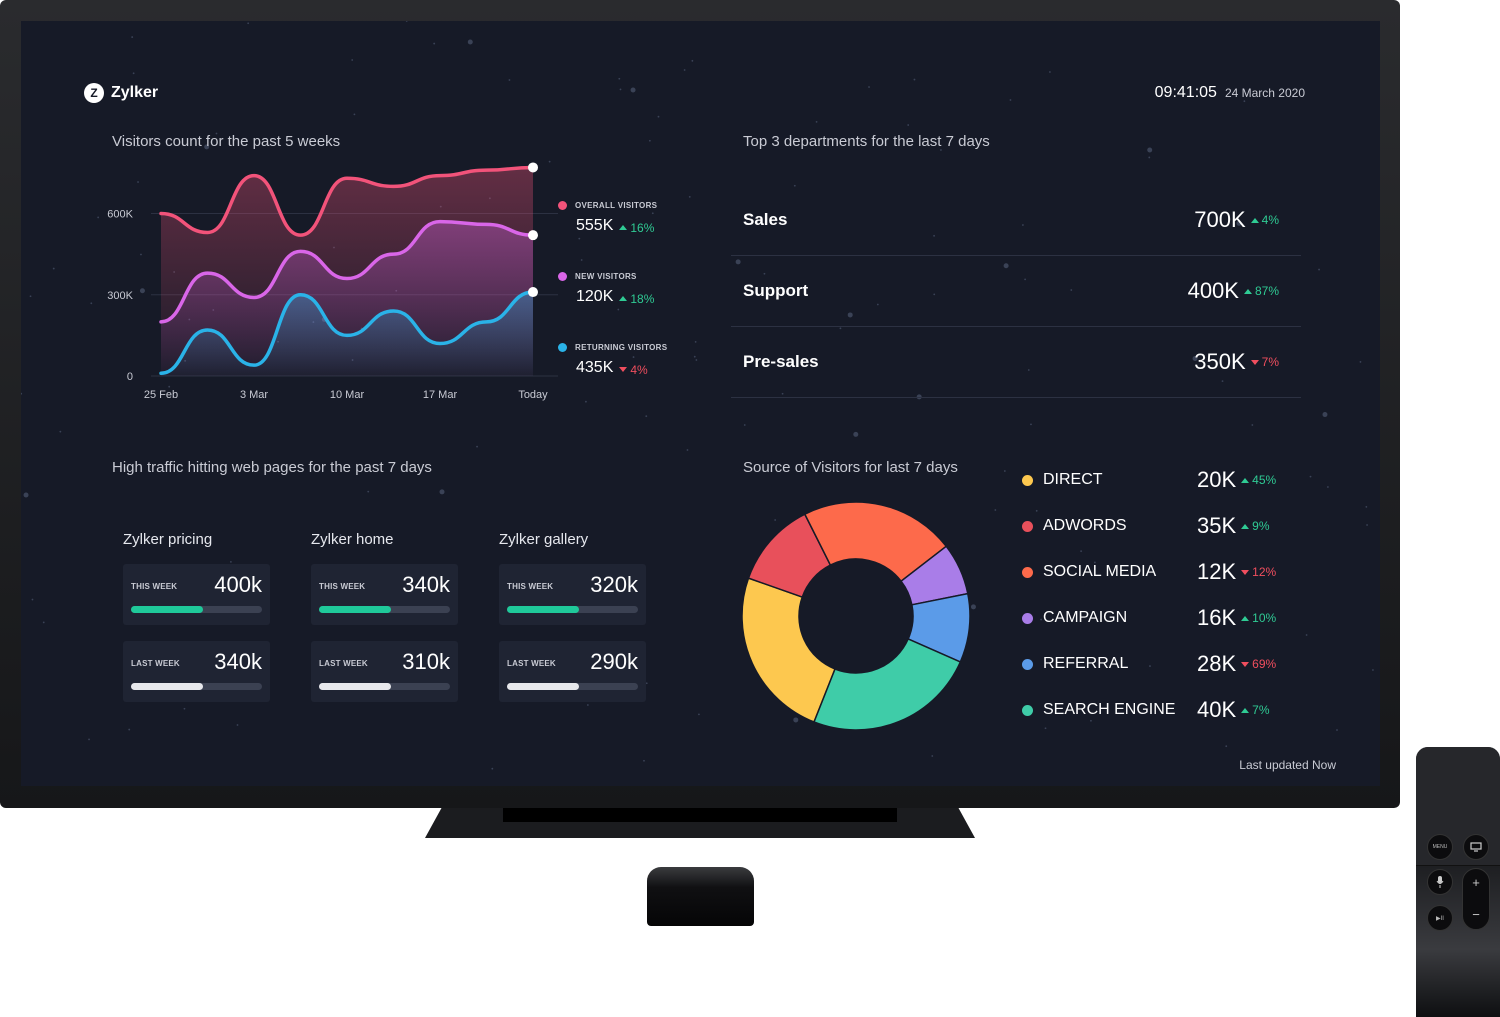 The height and width of the screenshot is (1017, 1500). What do you see at coordinates (1440, 847) in the screenshot?
I see `remote-menu-button: MENU` at bounding box center [1440, 847].